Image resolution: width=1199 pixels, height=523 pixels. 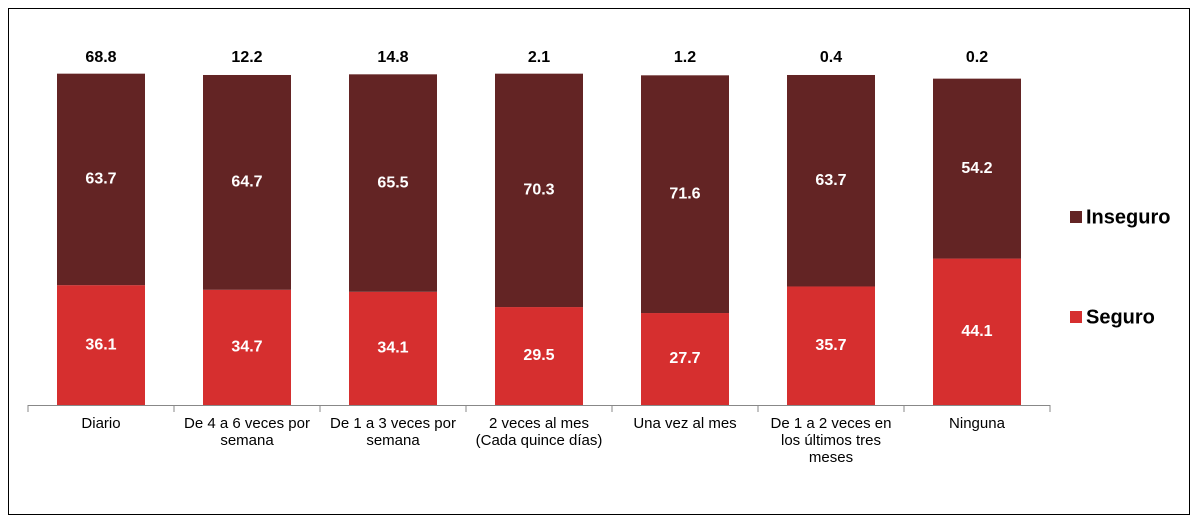 What do you see at coordinates (100, 57) in the screenshot?
I see `total-label: 68.8` at bounding box center [100, 57].